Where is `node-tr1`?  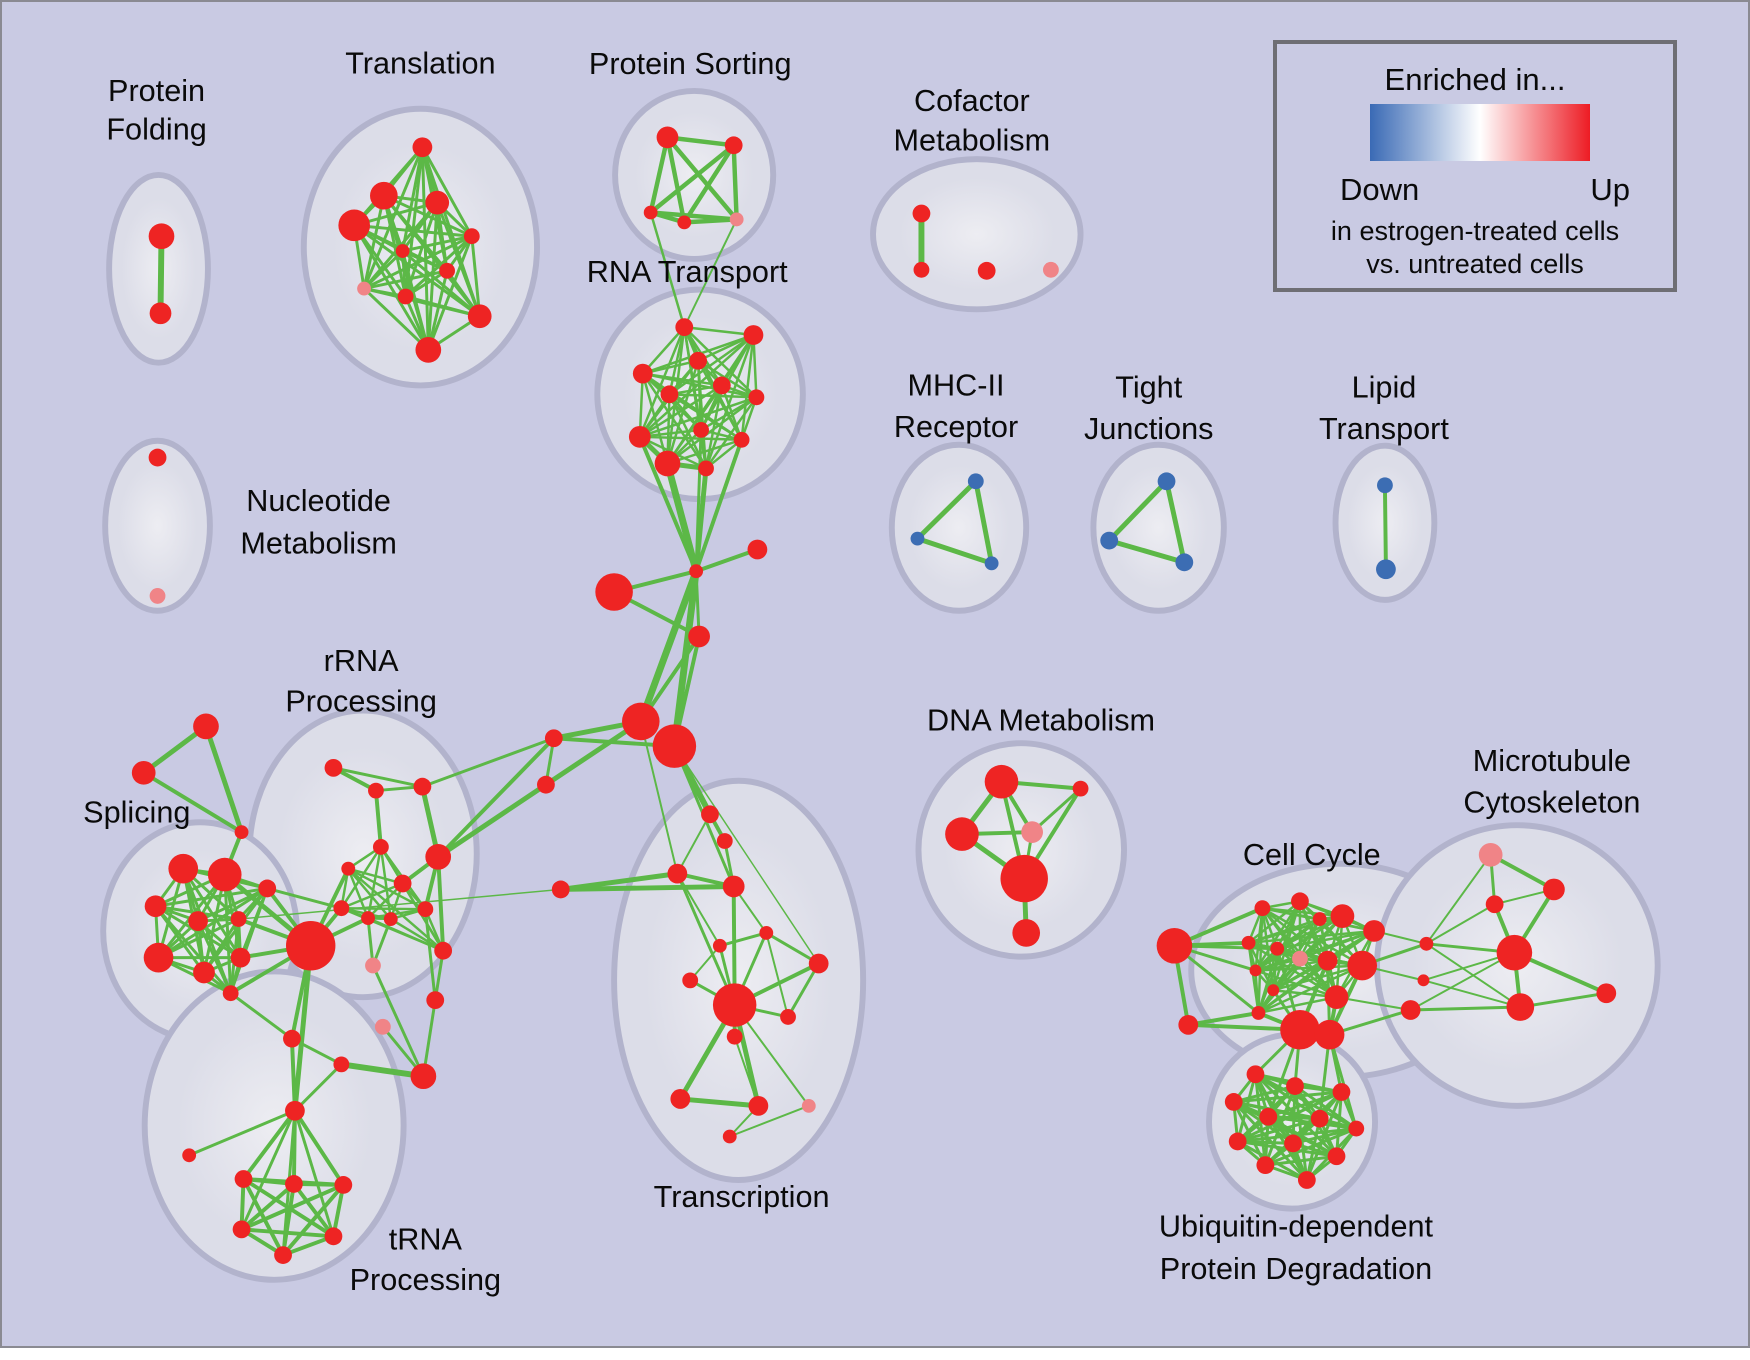
node-tr1 is located at coordinates (422, 147).